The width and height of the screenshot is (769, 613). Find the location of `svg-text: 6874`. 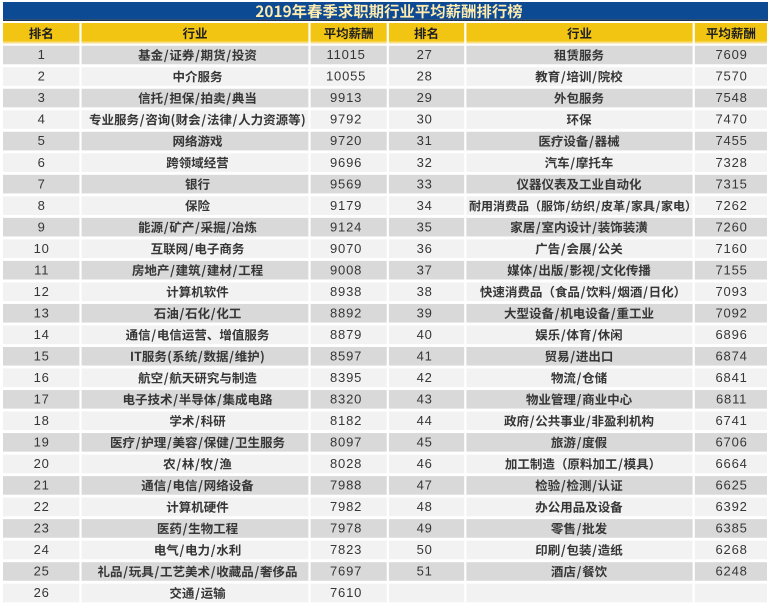

svg-text: 6874 is located at coordinates (732, 355).